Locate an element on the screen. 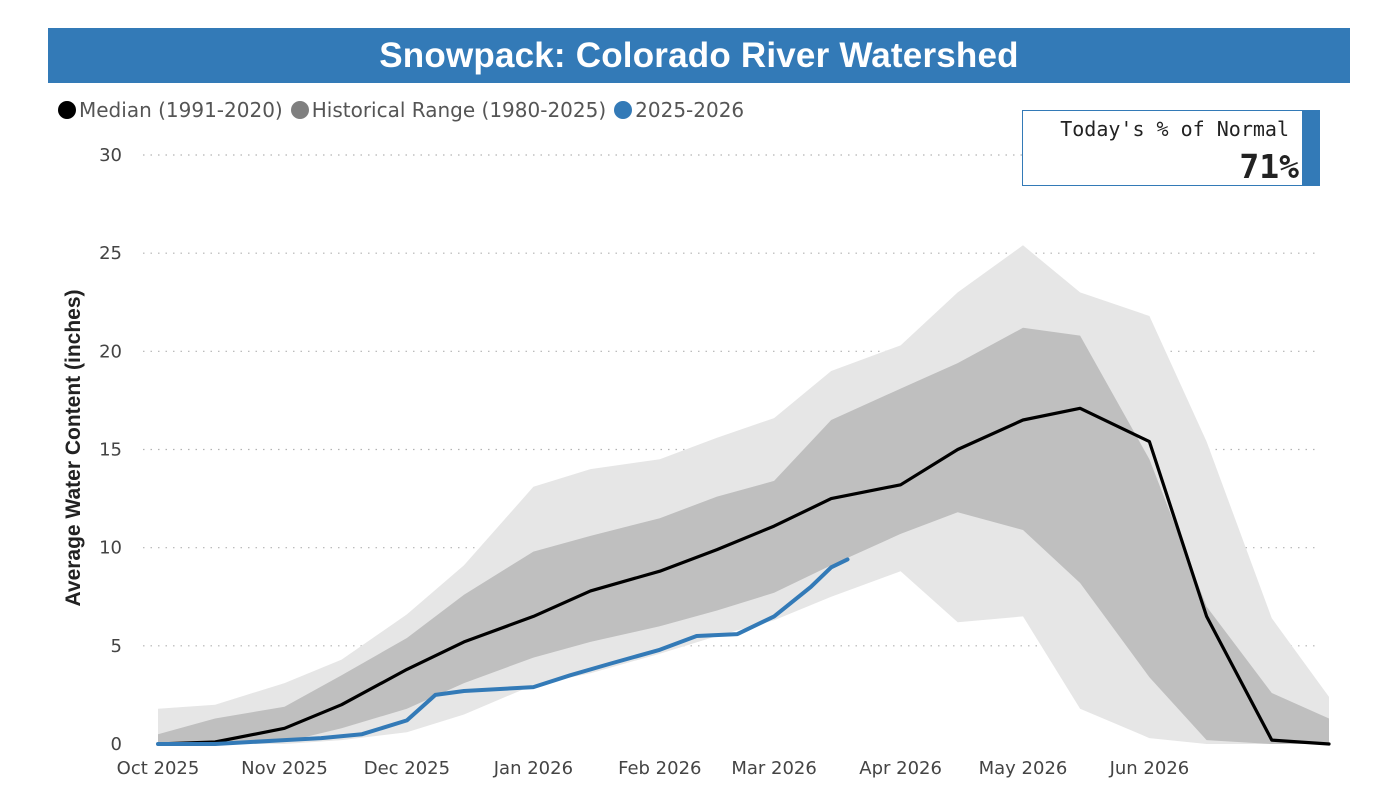 This screenshot has height=800, width=1400. legend-item-range: Historical Range (1980-2025) is located at coordinates (448, 110).